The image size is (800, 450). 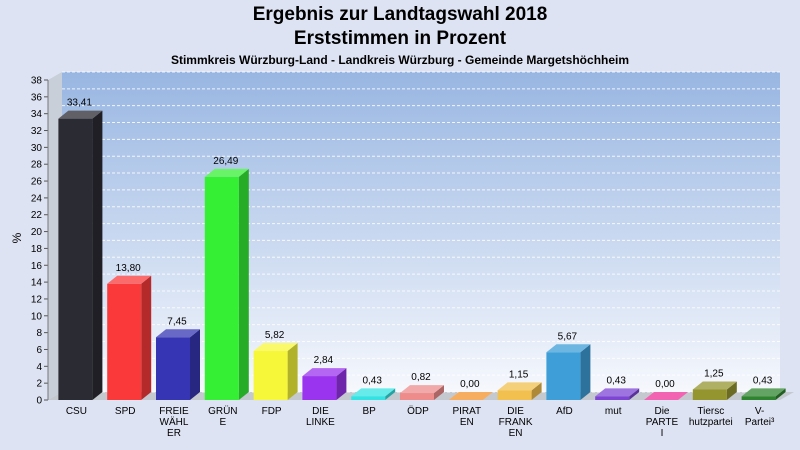 I want to click on x-tick-label: hutzpartei, so click(x=711, y=422).